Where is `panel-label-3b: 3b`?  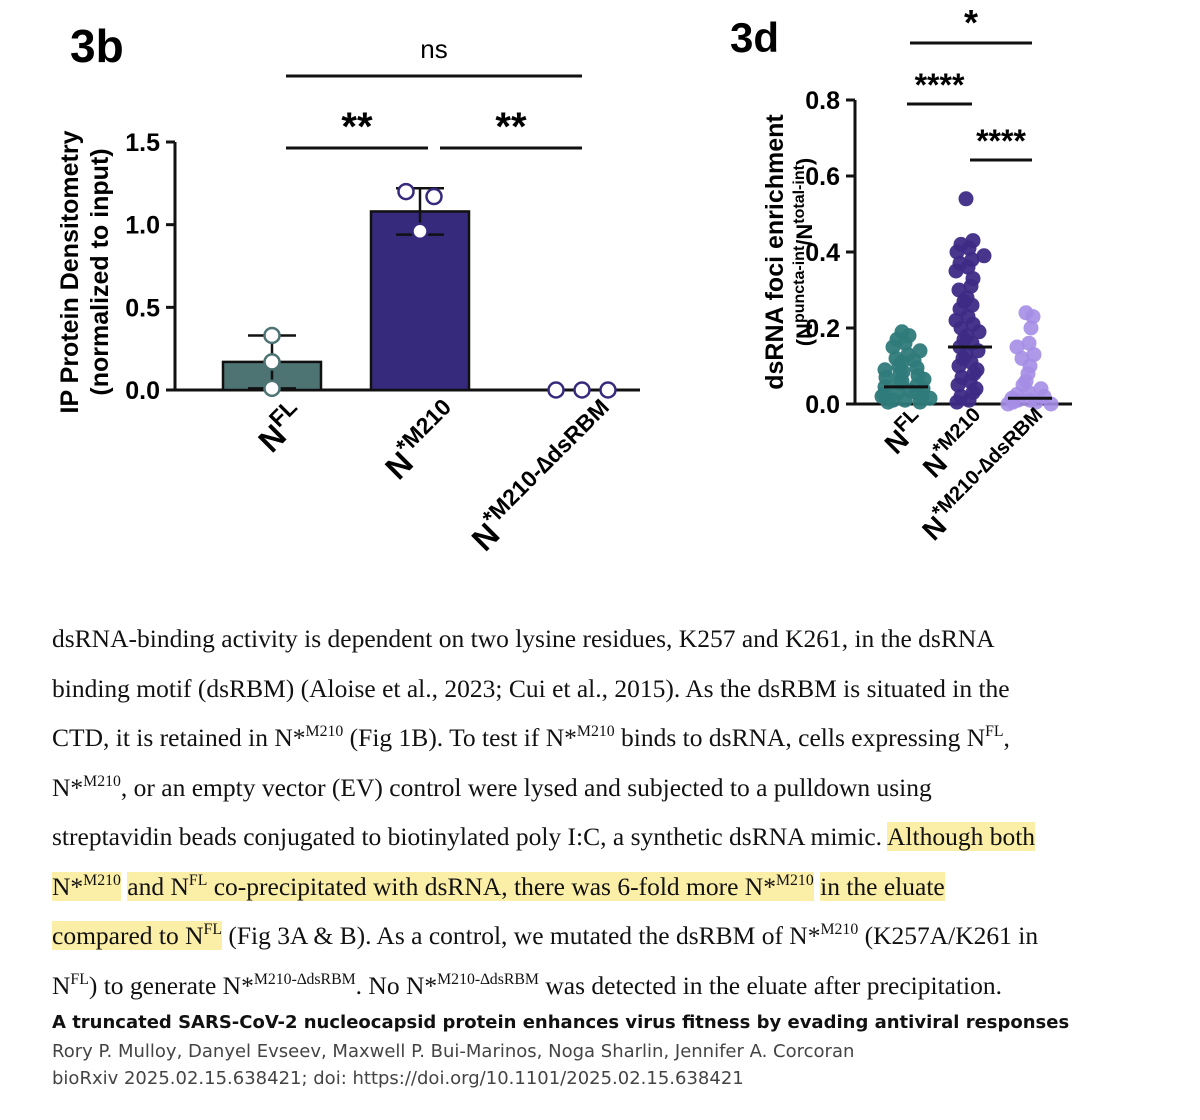
panel-label-3b: 3b is located at coordinates (97, 46).